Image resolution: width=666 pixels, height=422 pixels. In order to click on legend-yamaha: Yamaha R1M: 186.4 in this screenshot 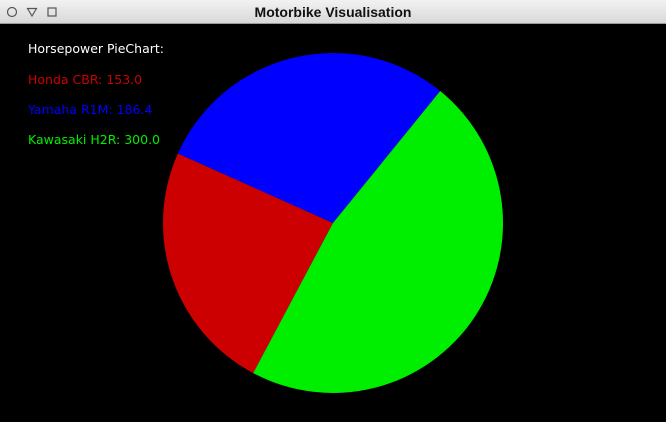, I will do `click(90, 109)`.